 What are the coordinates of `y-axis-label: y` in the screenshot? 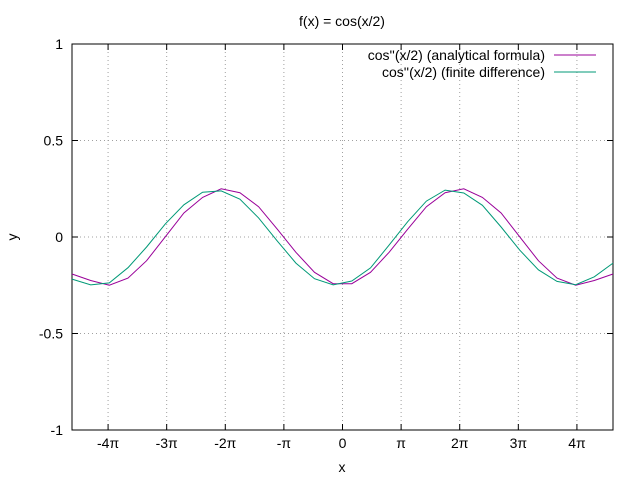 It's located at (12, 237).